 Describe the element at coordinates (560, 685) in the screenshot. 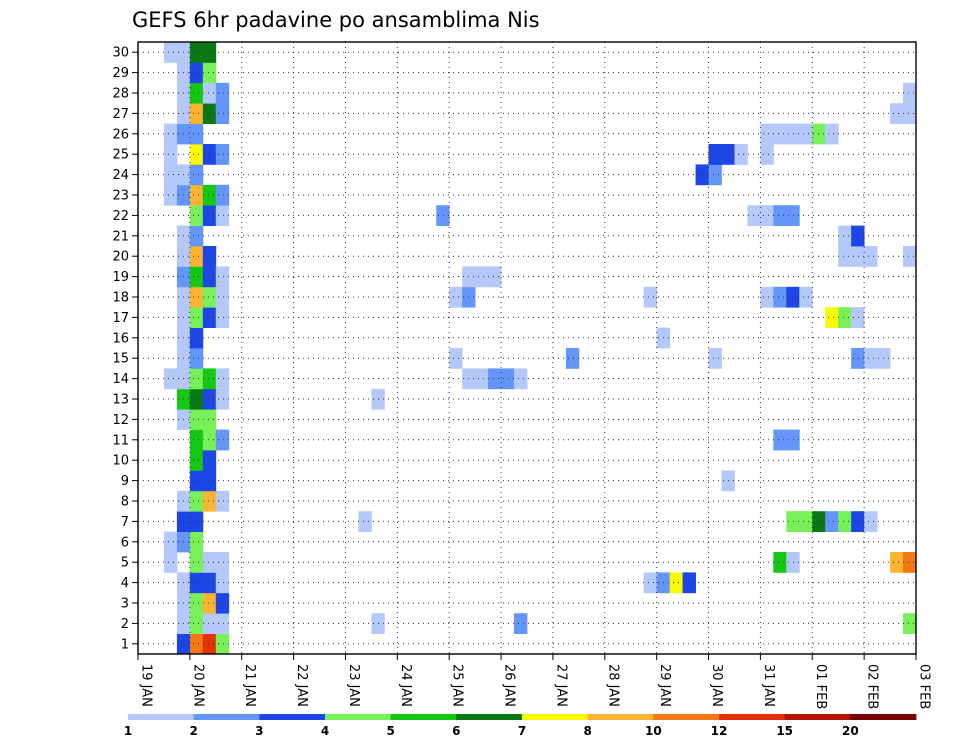

I see `x-tick-label: 27 JAN` at that location.